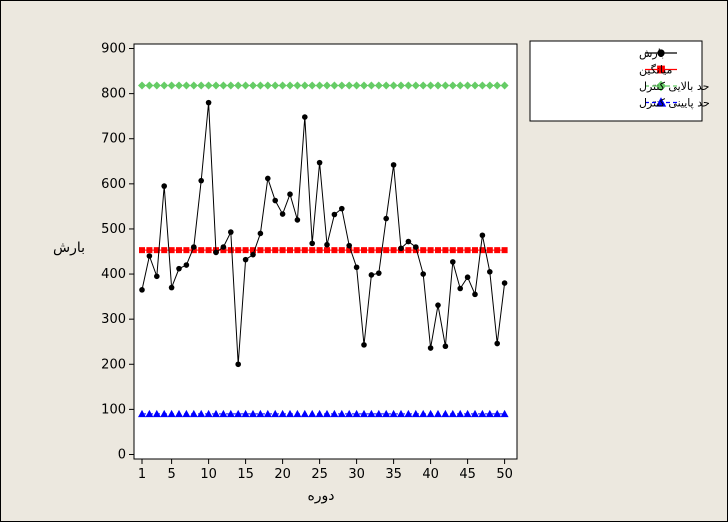 Image resolution: width=728 pixels, height=522 pixels. What do you see at coordinates (356, 474) in the screenshot?
I see `x-tick-label: 30` at bounding box center [356, 474].